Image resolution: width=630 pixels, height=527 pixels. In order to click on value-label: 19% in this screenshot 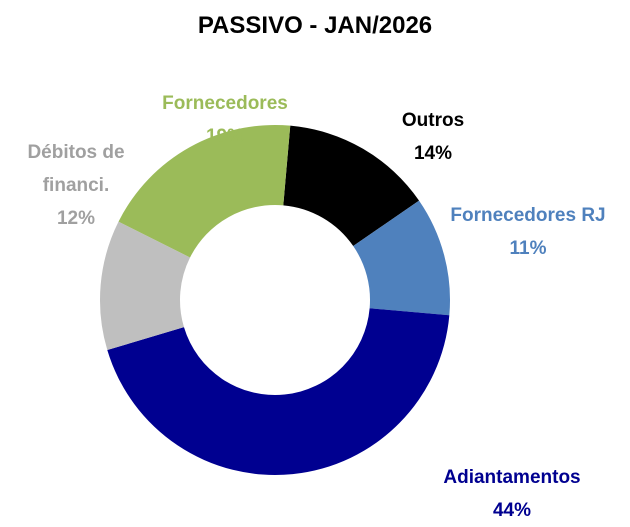, I will do `click(225, 136)`.